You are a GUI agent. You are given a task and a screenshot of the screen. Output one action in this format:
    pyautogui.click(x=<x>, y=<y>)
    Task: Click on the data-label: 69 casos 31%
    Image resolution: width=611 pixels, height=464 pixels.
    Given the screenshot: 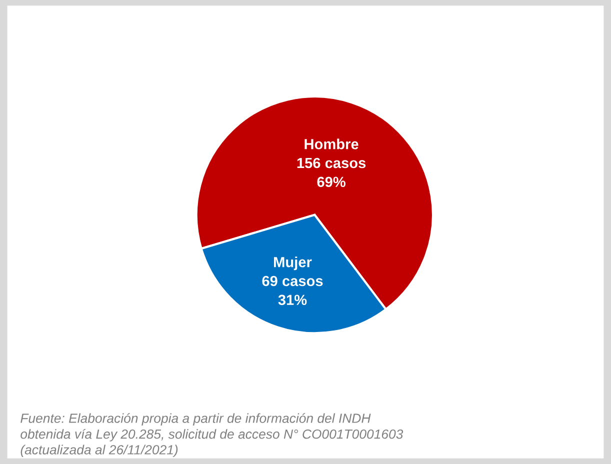 What is the action you would take?
    pyautogui.click(x=292, y=291)
    